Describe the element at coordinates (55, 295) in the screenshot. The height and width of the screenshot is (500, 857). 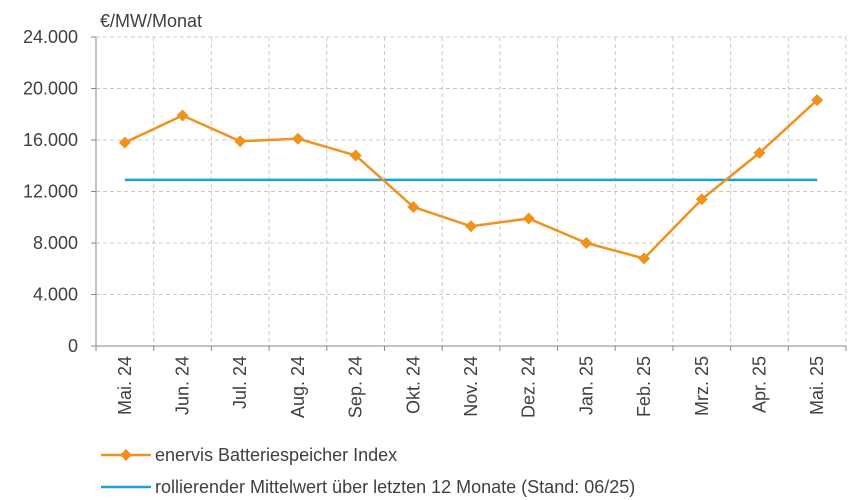
I see `y-tick-label: 4.000` at that location.